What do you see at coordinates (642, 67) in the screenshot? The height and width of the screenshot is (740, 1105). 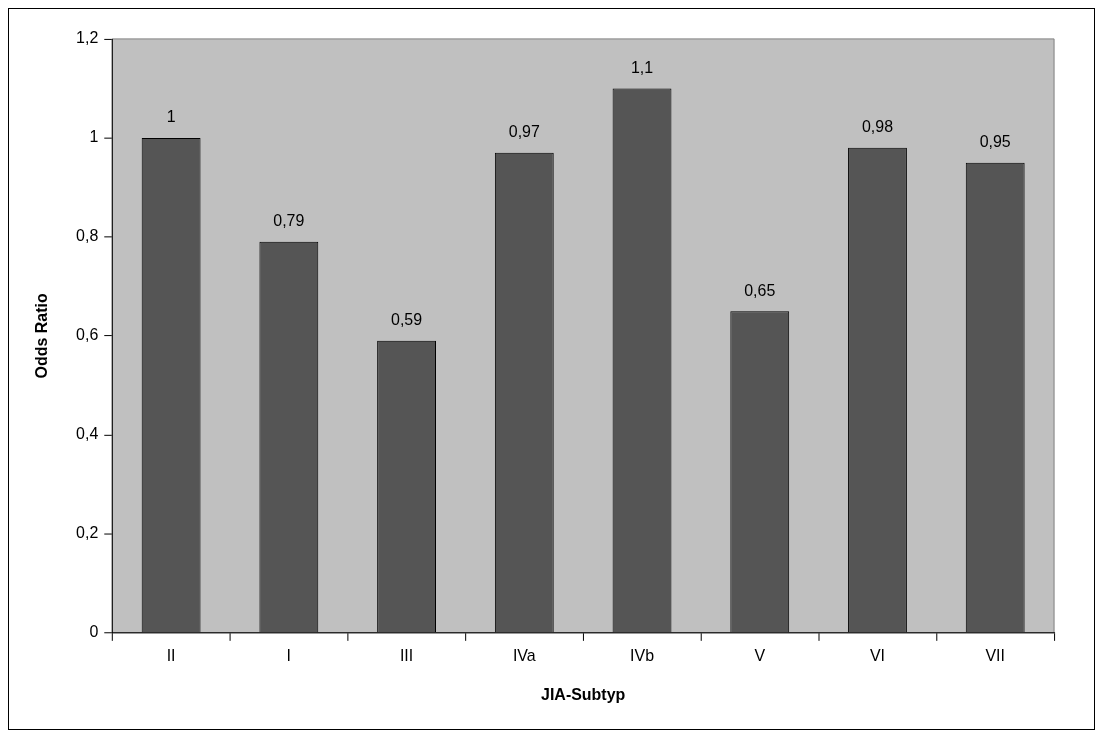 I see `data-label: 1,1` at bounding box center [642, 67].